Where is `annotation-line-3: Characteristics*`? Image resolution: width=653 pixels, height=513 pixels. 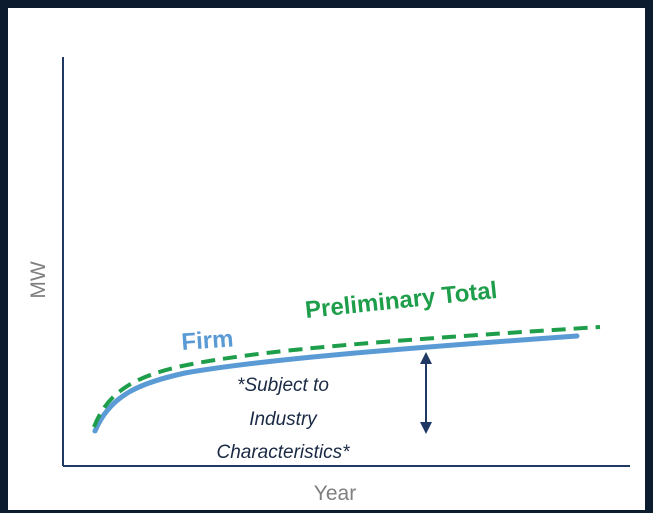
annotation-line-3: Characteristics* is located at coordinates (283, 452).